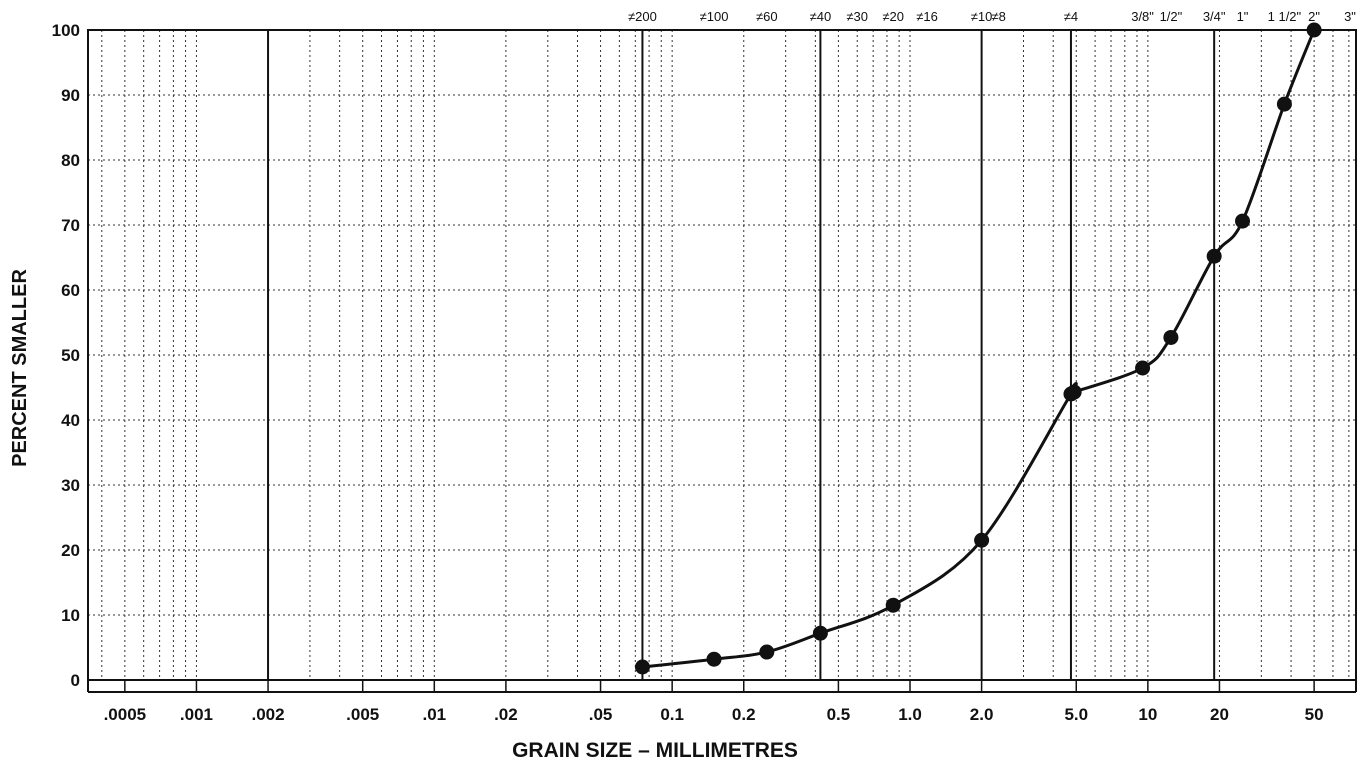 This screenshot has width=1363, height=763. I want to click on y-tick-label: 10, so click(70, 615).